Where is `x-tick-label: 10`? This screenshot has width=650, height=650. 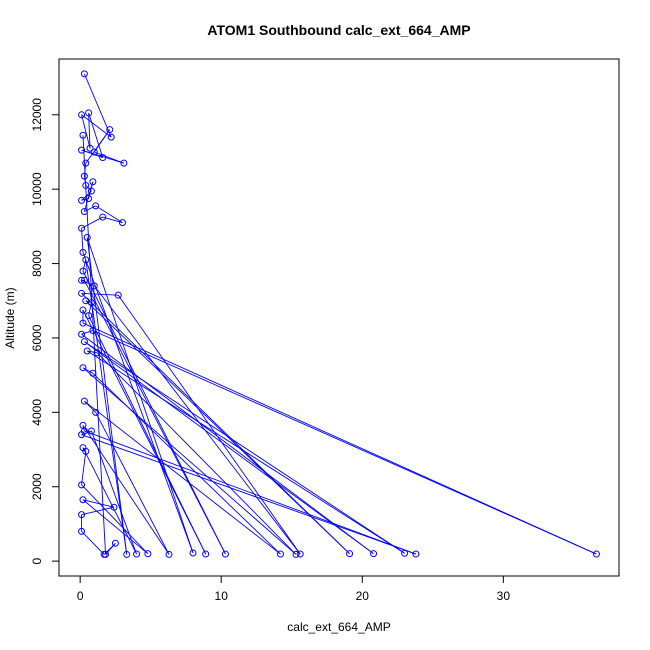 x-tick-label: 10 is located at coordinates (222, 596).